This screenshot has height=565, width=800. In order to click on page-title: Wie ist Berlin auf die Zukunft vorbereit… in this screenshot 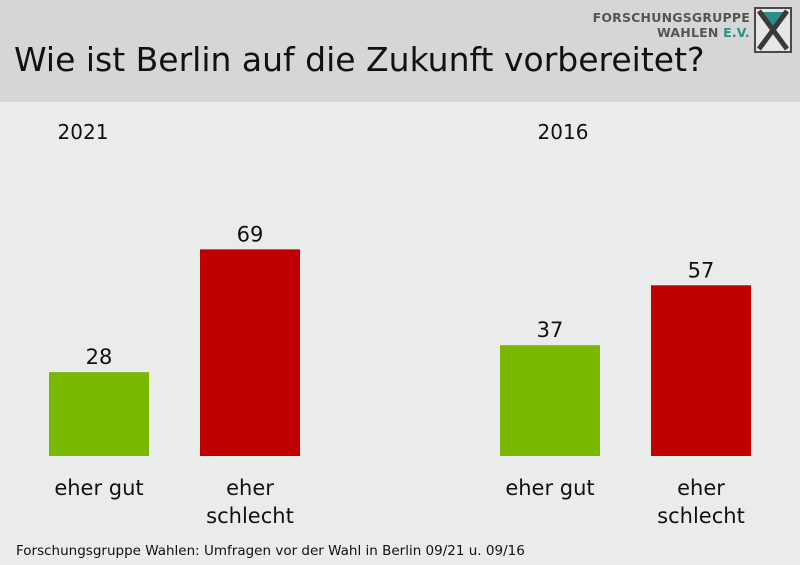, I will do `click(359, 59)`.